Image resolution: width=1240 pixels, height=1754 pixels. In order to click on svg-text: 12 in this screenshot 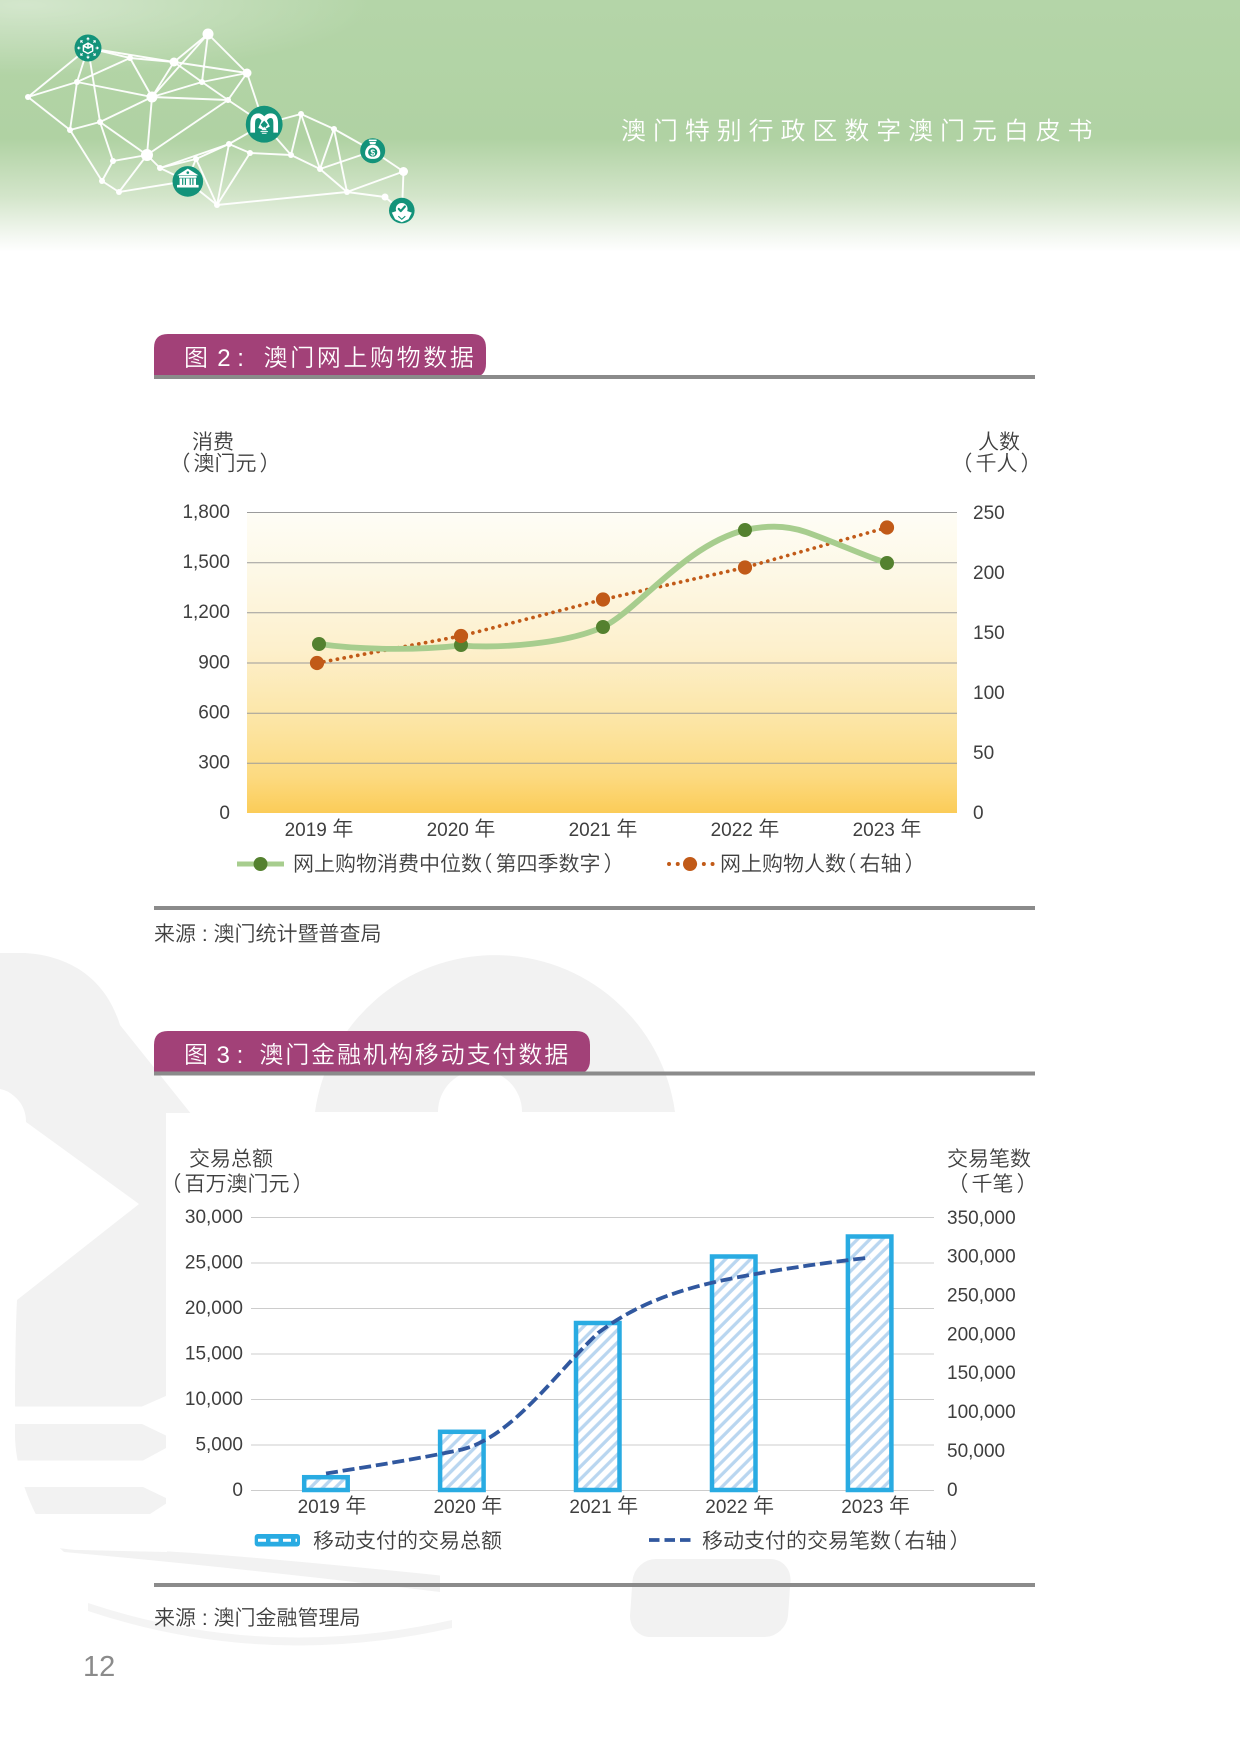, I will do `click(99, 1667)`.